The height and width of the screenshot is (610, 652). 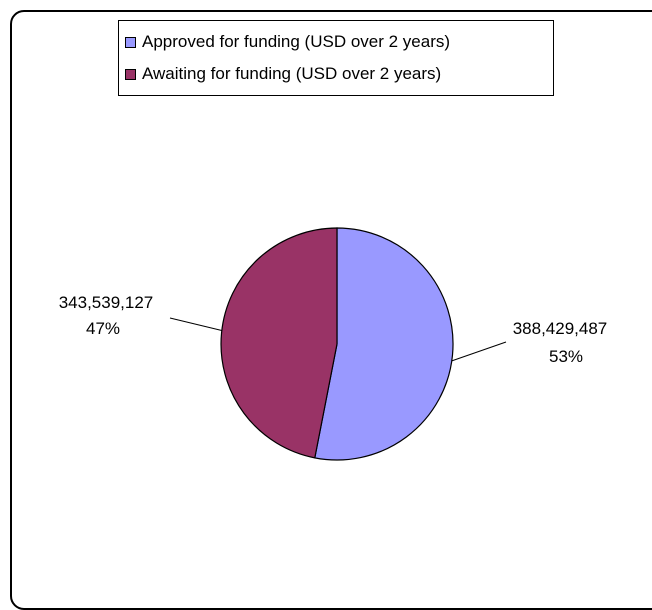 What do you see at coordinates (279, 343) in the screenshot?
I see `pie-slice-awaiting` at bounding box center [279, 343].